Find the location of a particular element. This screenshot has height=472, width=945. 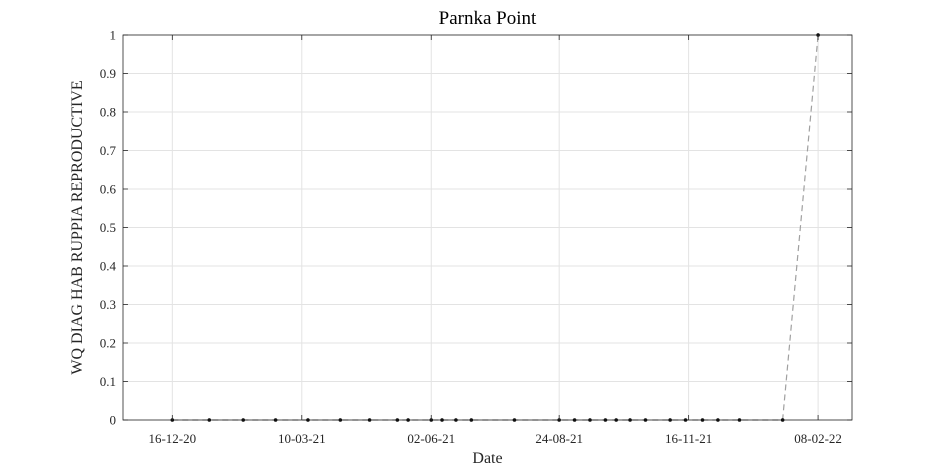

y-tick-label: 0.5 is located at coordinates (108, 227).